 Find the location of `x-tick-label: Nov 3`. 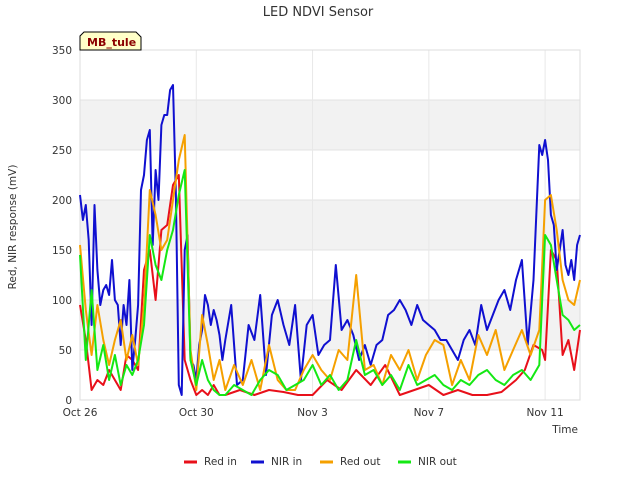

x-tick-label: Nov 3 is located at coordinates (312, 413).